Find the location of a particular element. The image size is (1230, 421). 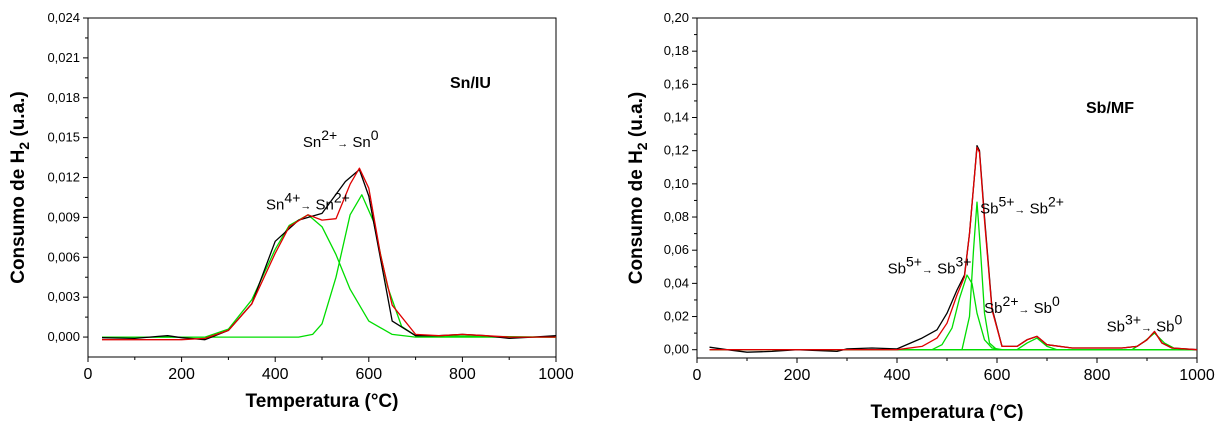

chart1-y-tick-label-7: 0,021 is located at coordinates (63, 57).